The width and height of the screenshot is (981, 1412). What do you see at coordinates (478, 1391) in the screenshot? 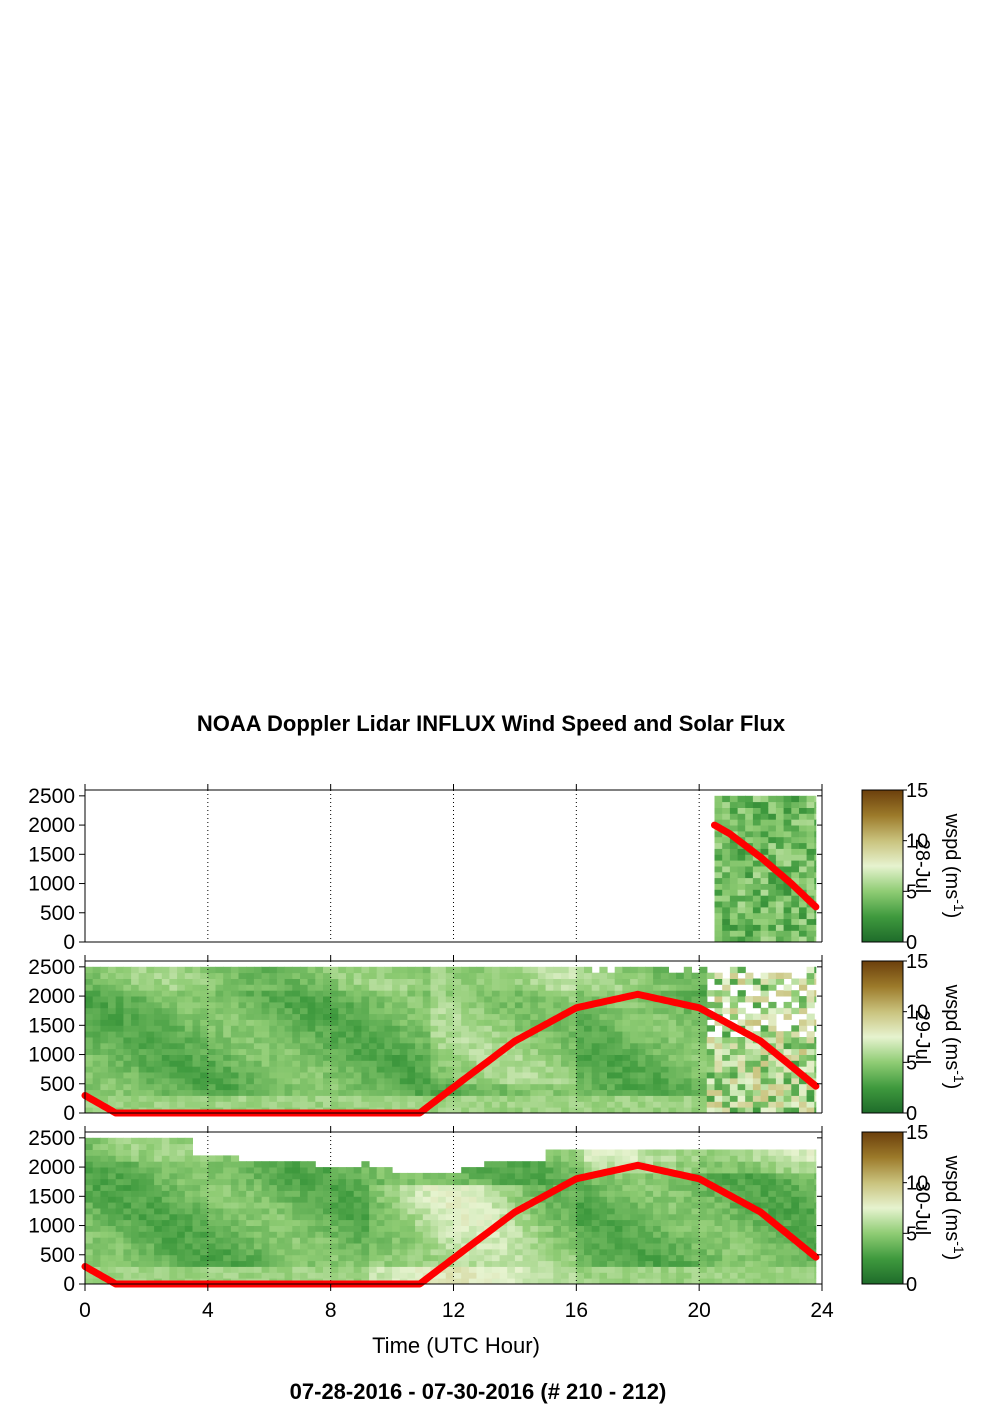
I see `figure-footer: 07-28-2016 - 07-30-2016 (# 210 - 212)` at bounding box center [478, 1391].